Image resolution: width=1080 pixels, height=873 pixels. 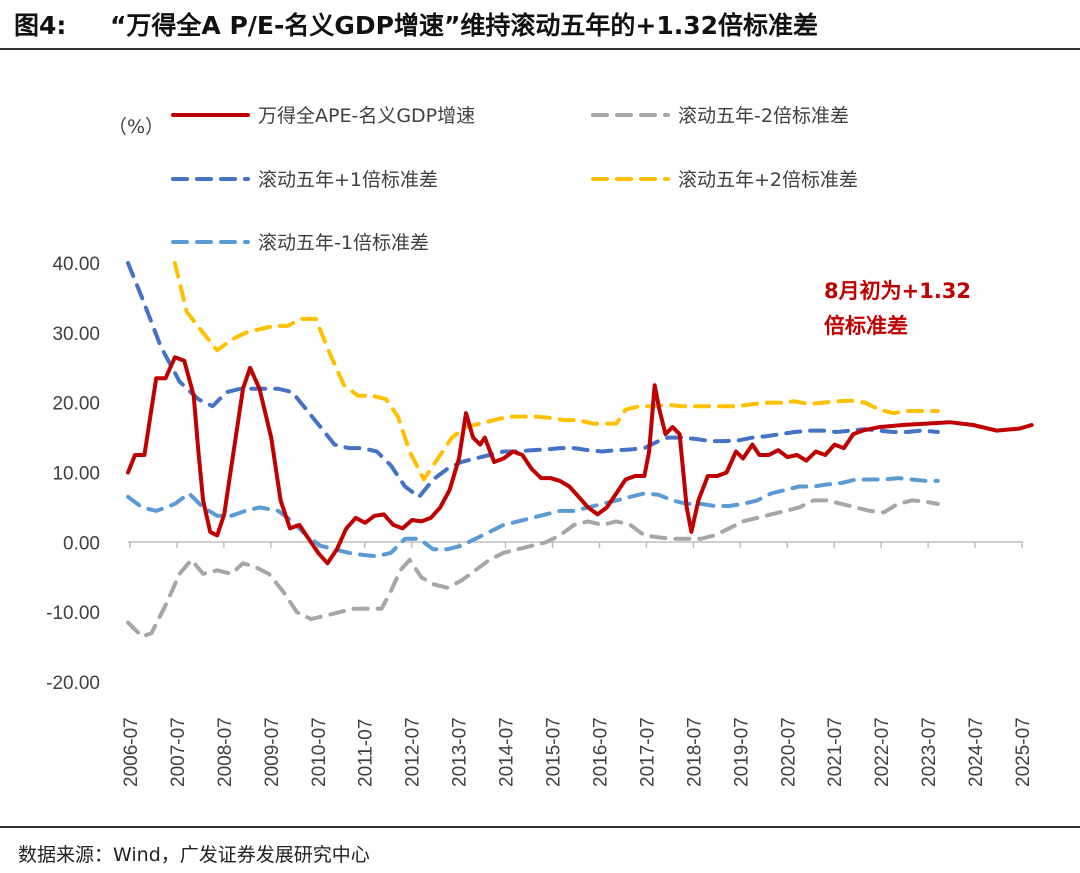 I want to click on annotation-line-2: 倍标准差, so click(x=866, y=326).